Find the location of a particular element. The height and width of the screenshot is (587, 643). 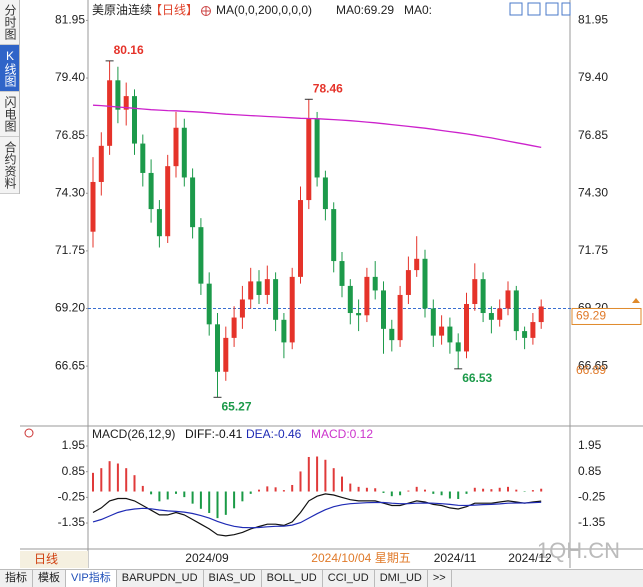

tab: 模板 is located at coordinates (49, 578).